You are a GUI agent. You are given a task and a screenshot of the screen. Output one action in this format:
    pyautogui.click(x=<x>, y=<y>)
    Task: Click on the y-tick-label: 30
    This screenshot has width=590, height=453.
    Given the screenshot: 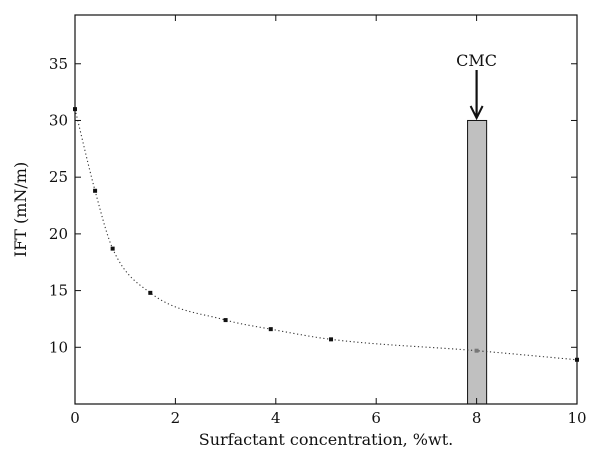 What is the action you would take?
    pyautogui.click(x=58, y=120)
    